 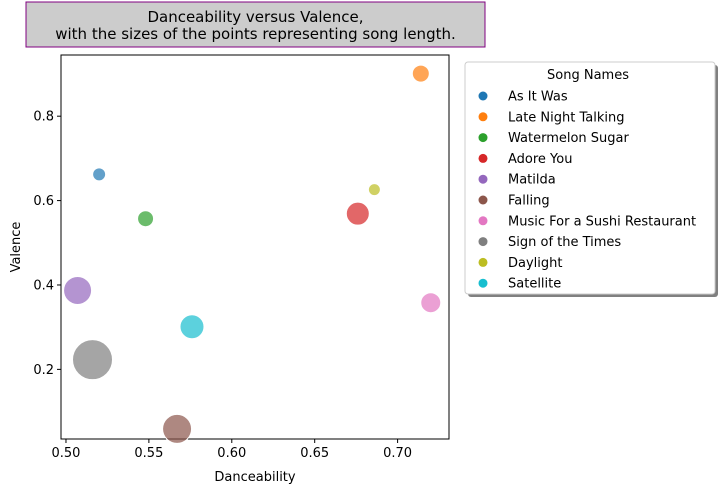 What do you see at coordinates (588, 75) in the screenshot?
I see `legend-title: Song Names` at bounding box center [588, 75].